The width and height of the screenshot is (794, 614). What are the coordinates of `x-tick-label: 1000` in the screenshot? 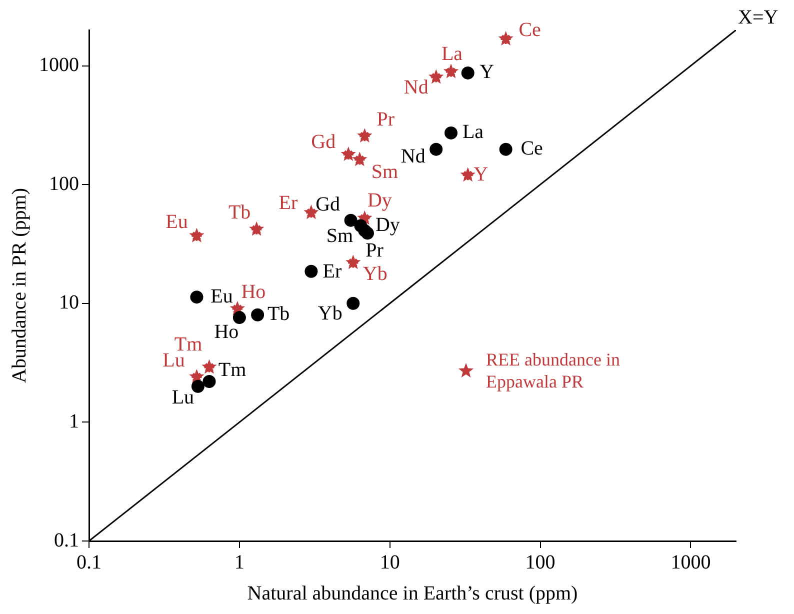 It's located at (690, 562).